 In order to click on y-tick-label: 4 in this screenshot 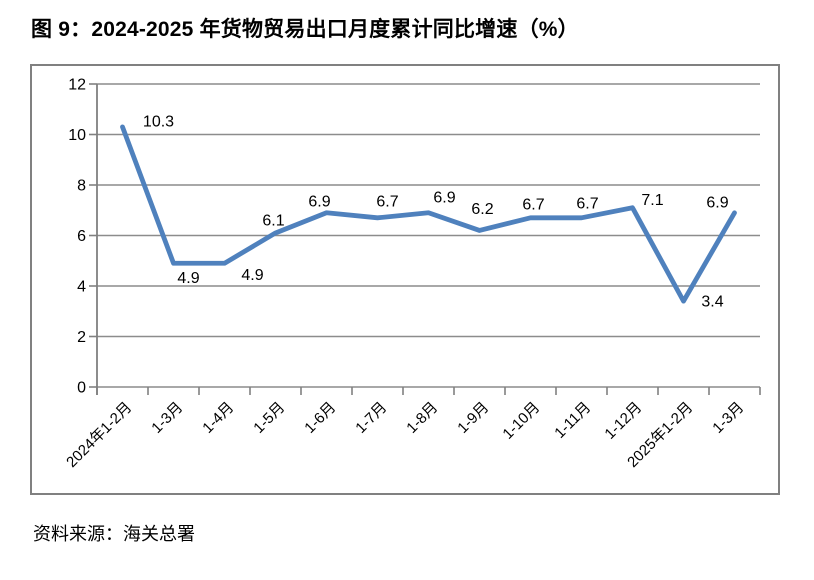, I will do `click(81, 287)`.